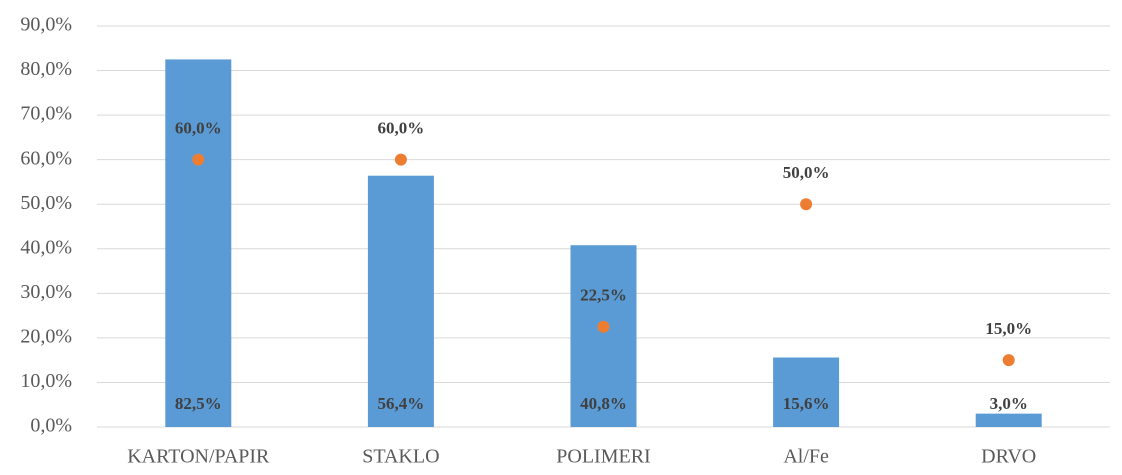 The image size is (1122, 475). I want to click on y-tick-label: 0,0%, so click(51, 426).